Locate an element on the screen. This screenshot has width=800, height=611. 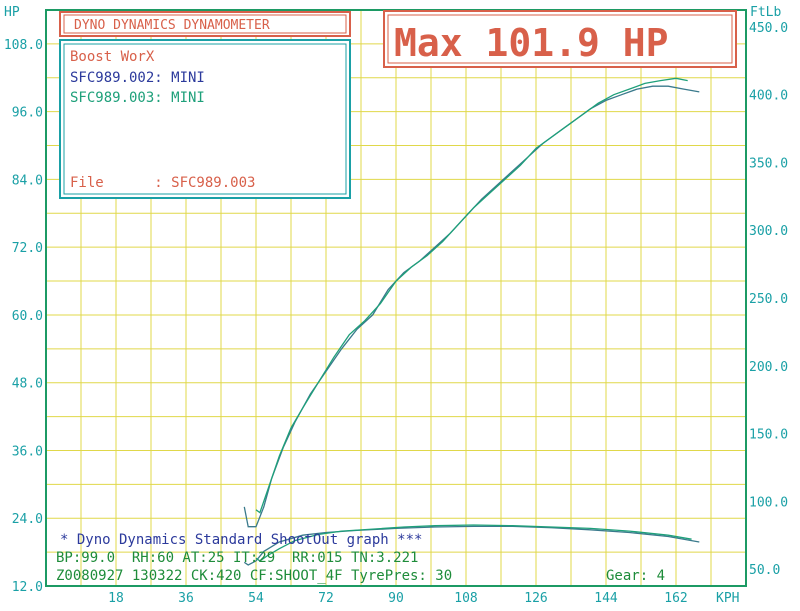
y-left-tick-label: 36.0 is located at coordinates (27, 451).